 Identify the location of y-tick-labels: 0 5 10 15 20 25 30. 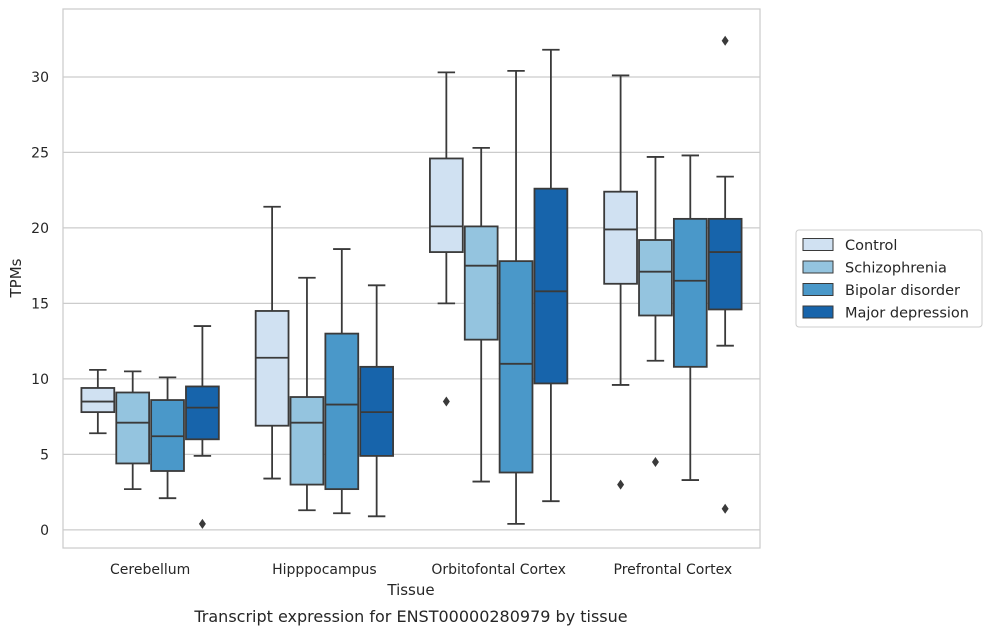
(40, 304).